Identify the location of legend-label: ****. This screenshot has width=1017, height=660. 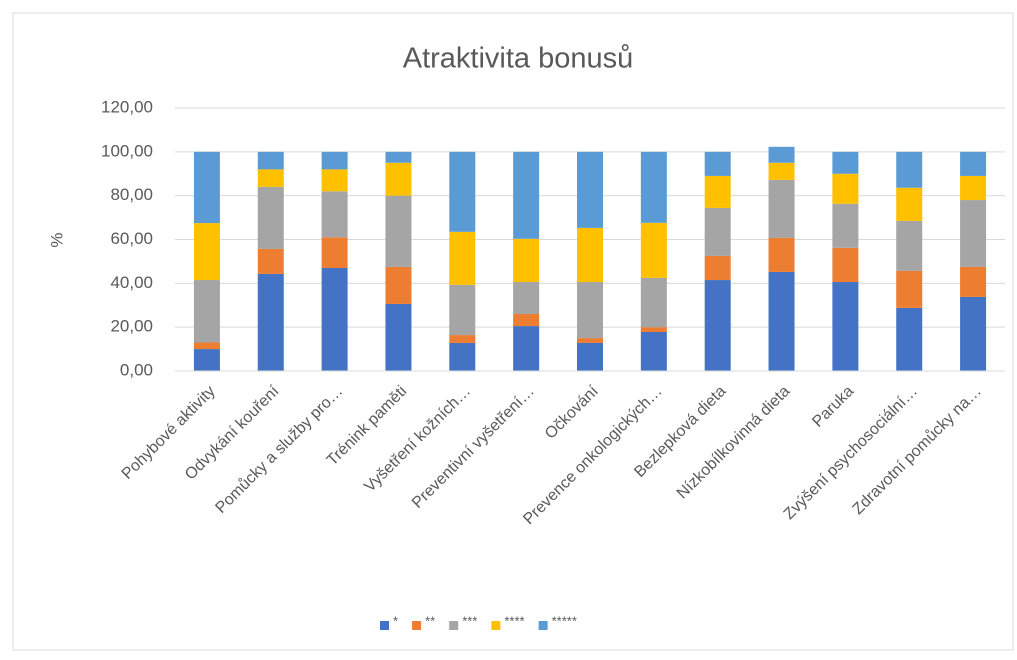
(514, 620).